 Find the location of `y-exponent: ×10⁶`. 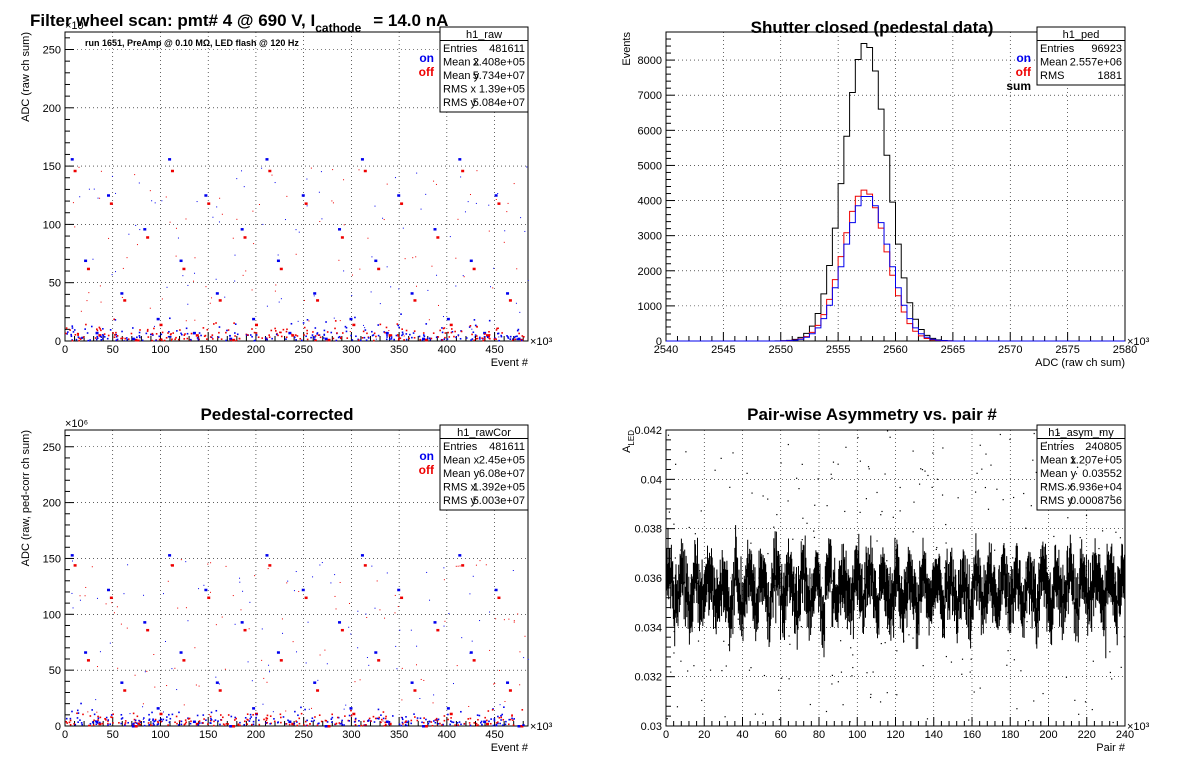

y-exponent: ×10⁶ is located at coordinates (76, 424).